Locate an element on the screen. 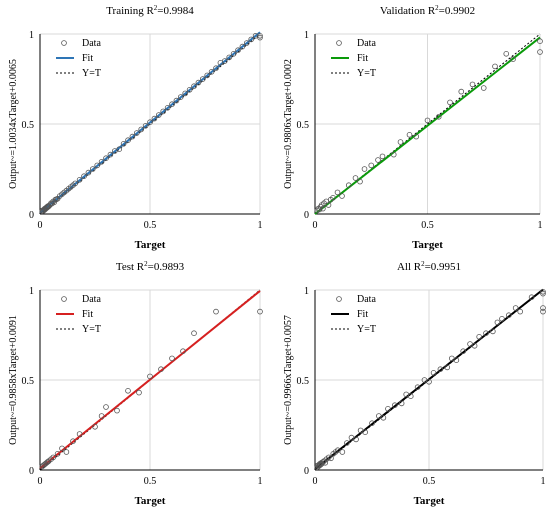 This screenshot has width=550, height=514. chart-title-value: =0.9893 is located at coordinates (166, 267).